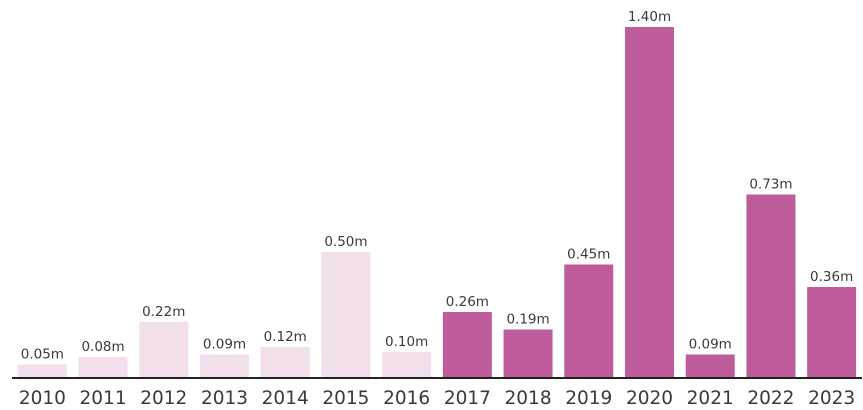 This screenshot has width=863, height=410. I want to click on bar-2015, so click(346, 314).